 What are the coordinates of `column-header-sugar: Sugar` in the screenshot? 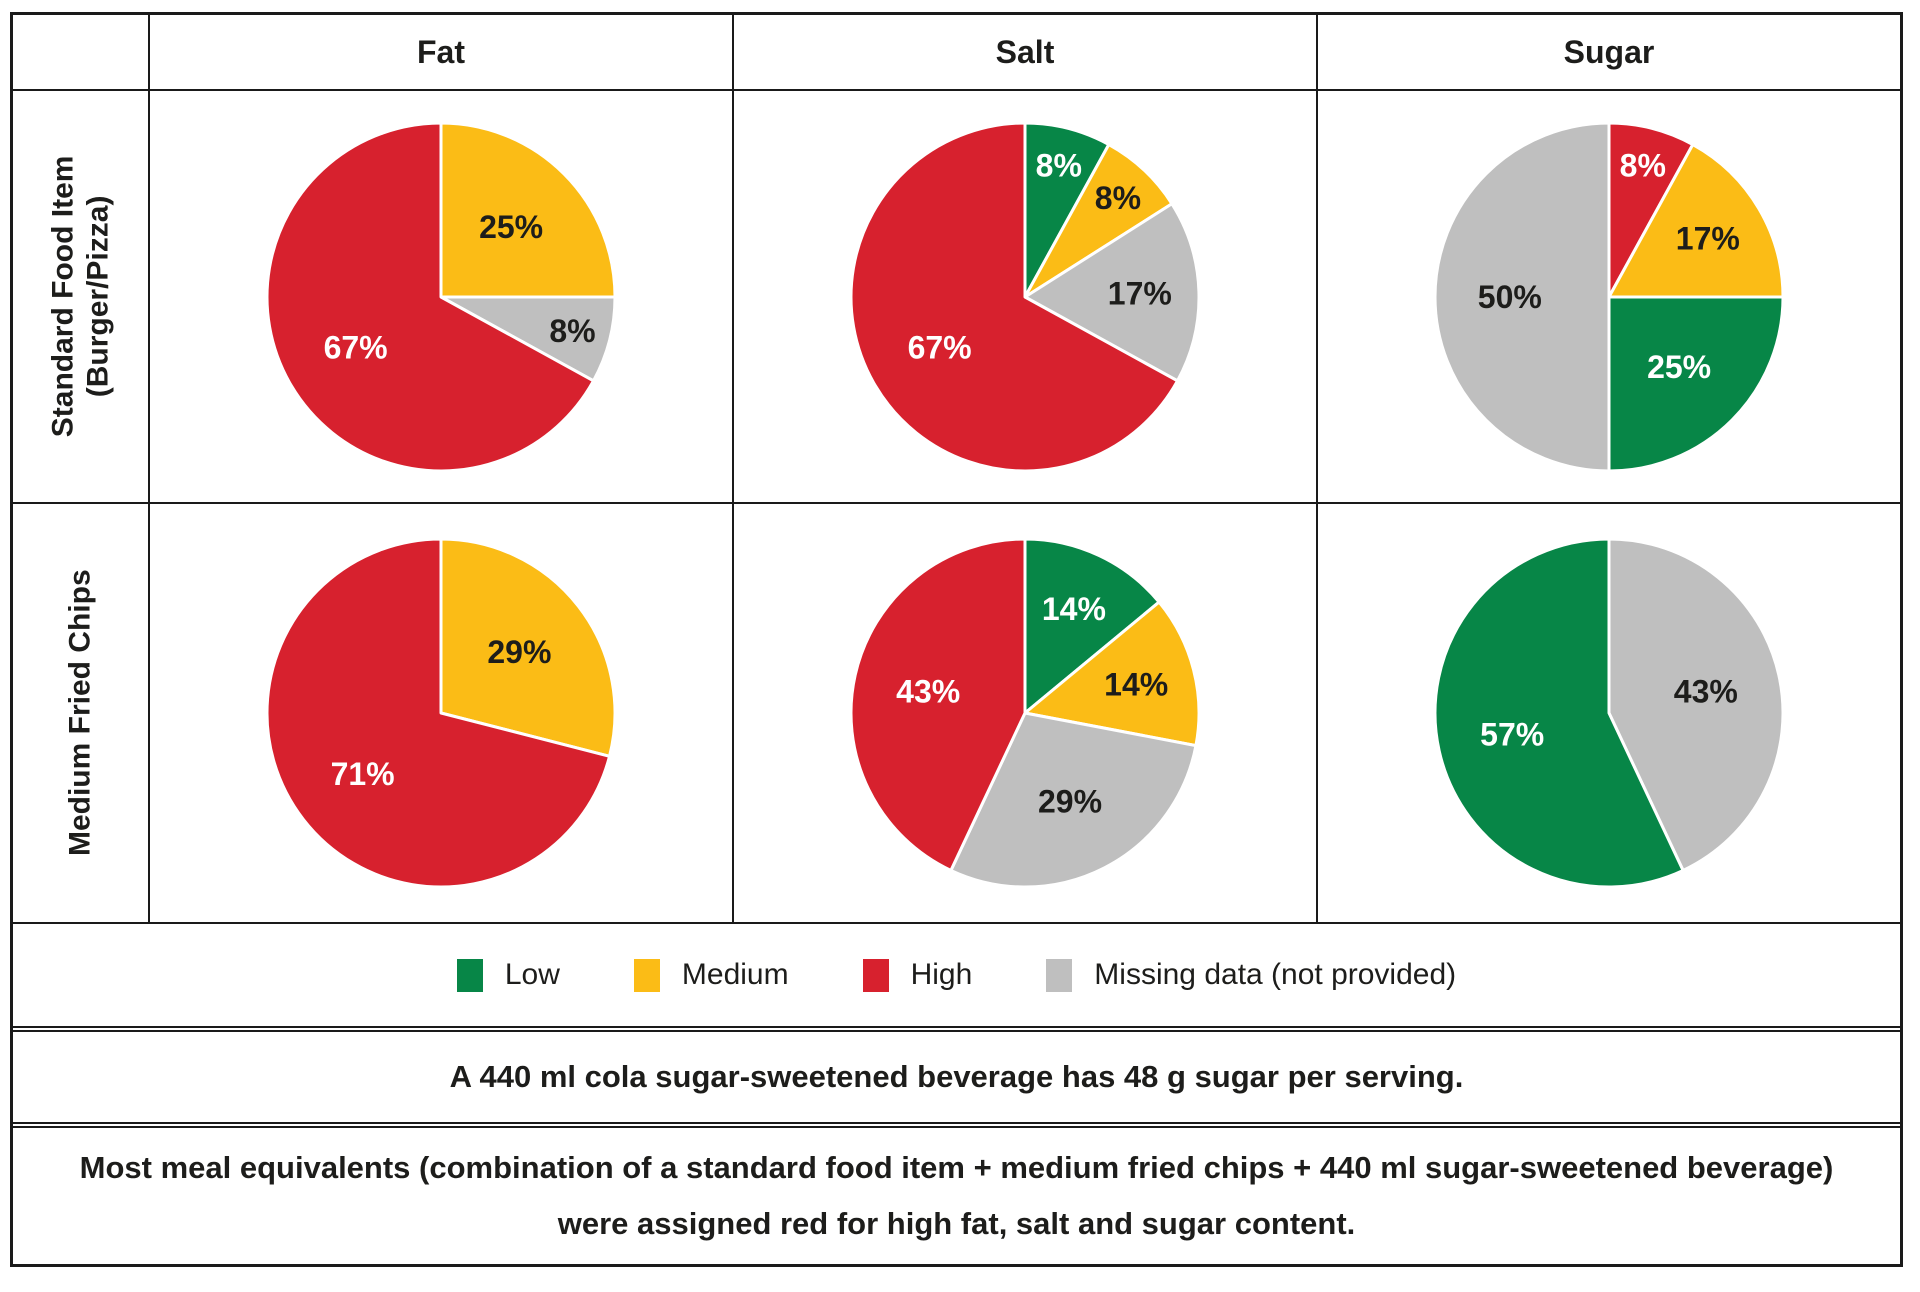 It's located at (1608, 52).